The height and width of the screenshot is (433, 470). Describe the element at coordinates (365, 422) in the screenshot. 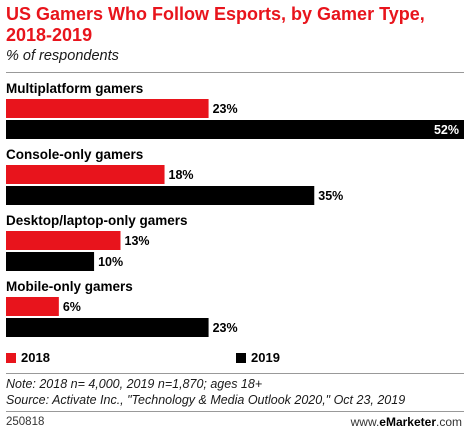

I see `site-prefix: www.` at that location.